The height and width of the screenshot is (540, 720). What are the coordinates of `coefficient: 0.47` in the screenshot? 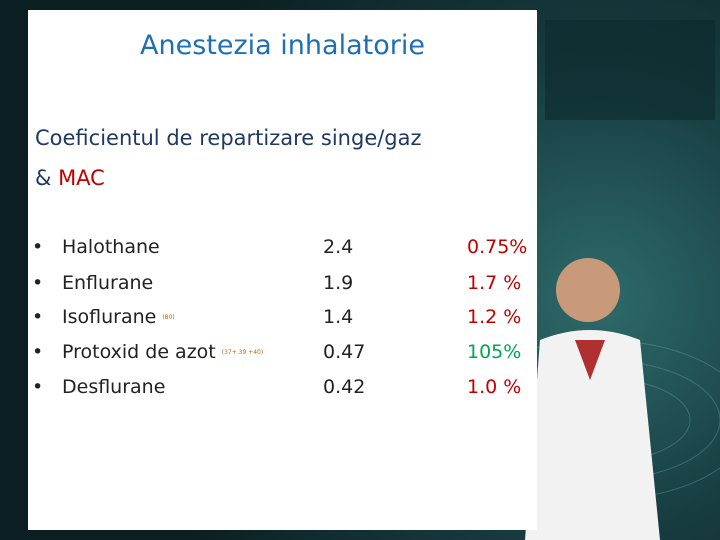 It's located at (344, 352).